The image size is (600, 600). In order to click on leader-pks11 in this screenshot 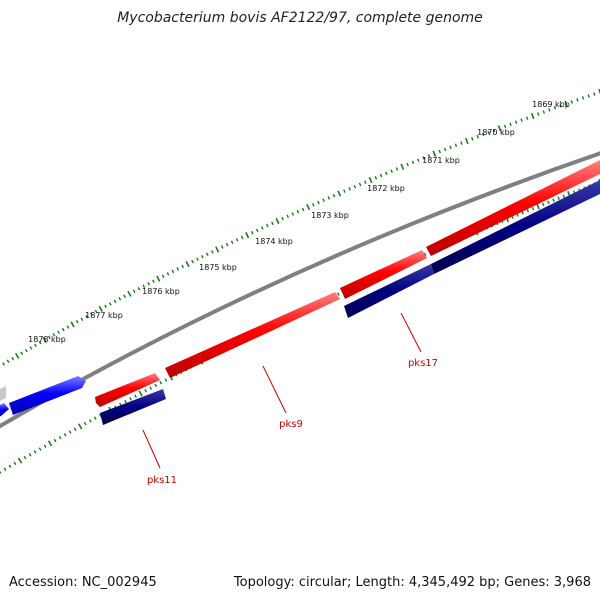, I will do `click(151, 449)`.